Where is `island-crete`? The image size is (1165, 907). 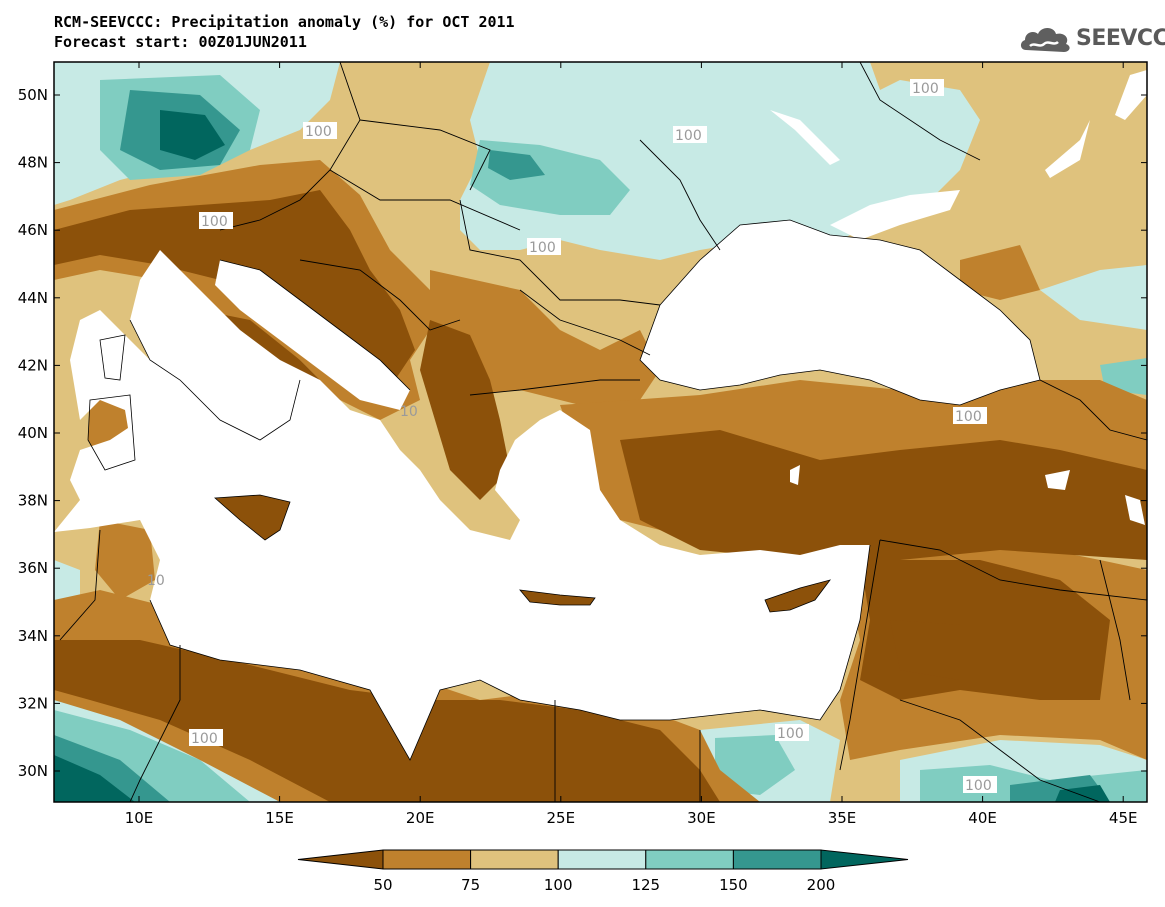 island-crete is located at coordinates (557, 597).